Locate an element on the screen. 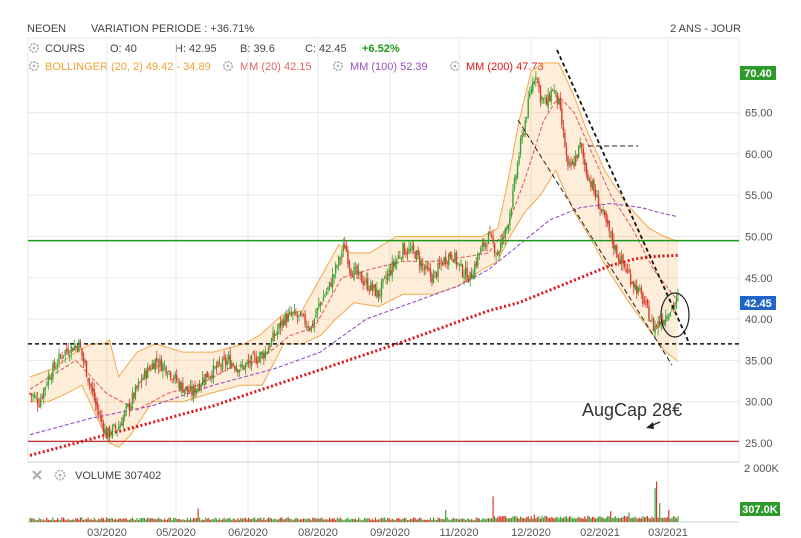 The image size is (801, 538). y-tick-label: 45.00 is located at coordinates (759, 279).